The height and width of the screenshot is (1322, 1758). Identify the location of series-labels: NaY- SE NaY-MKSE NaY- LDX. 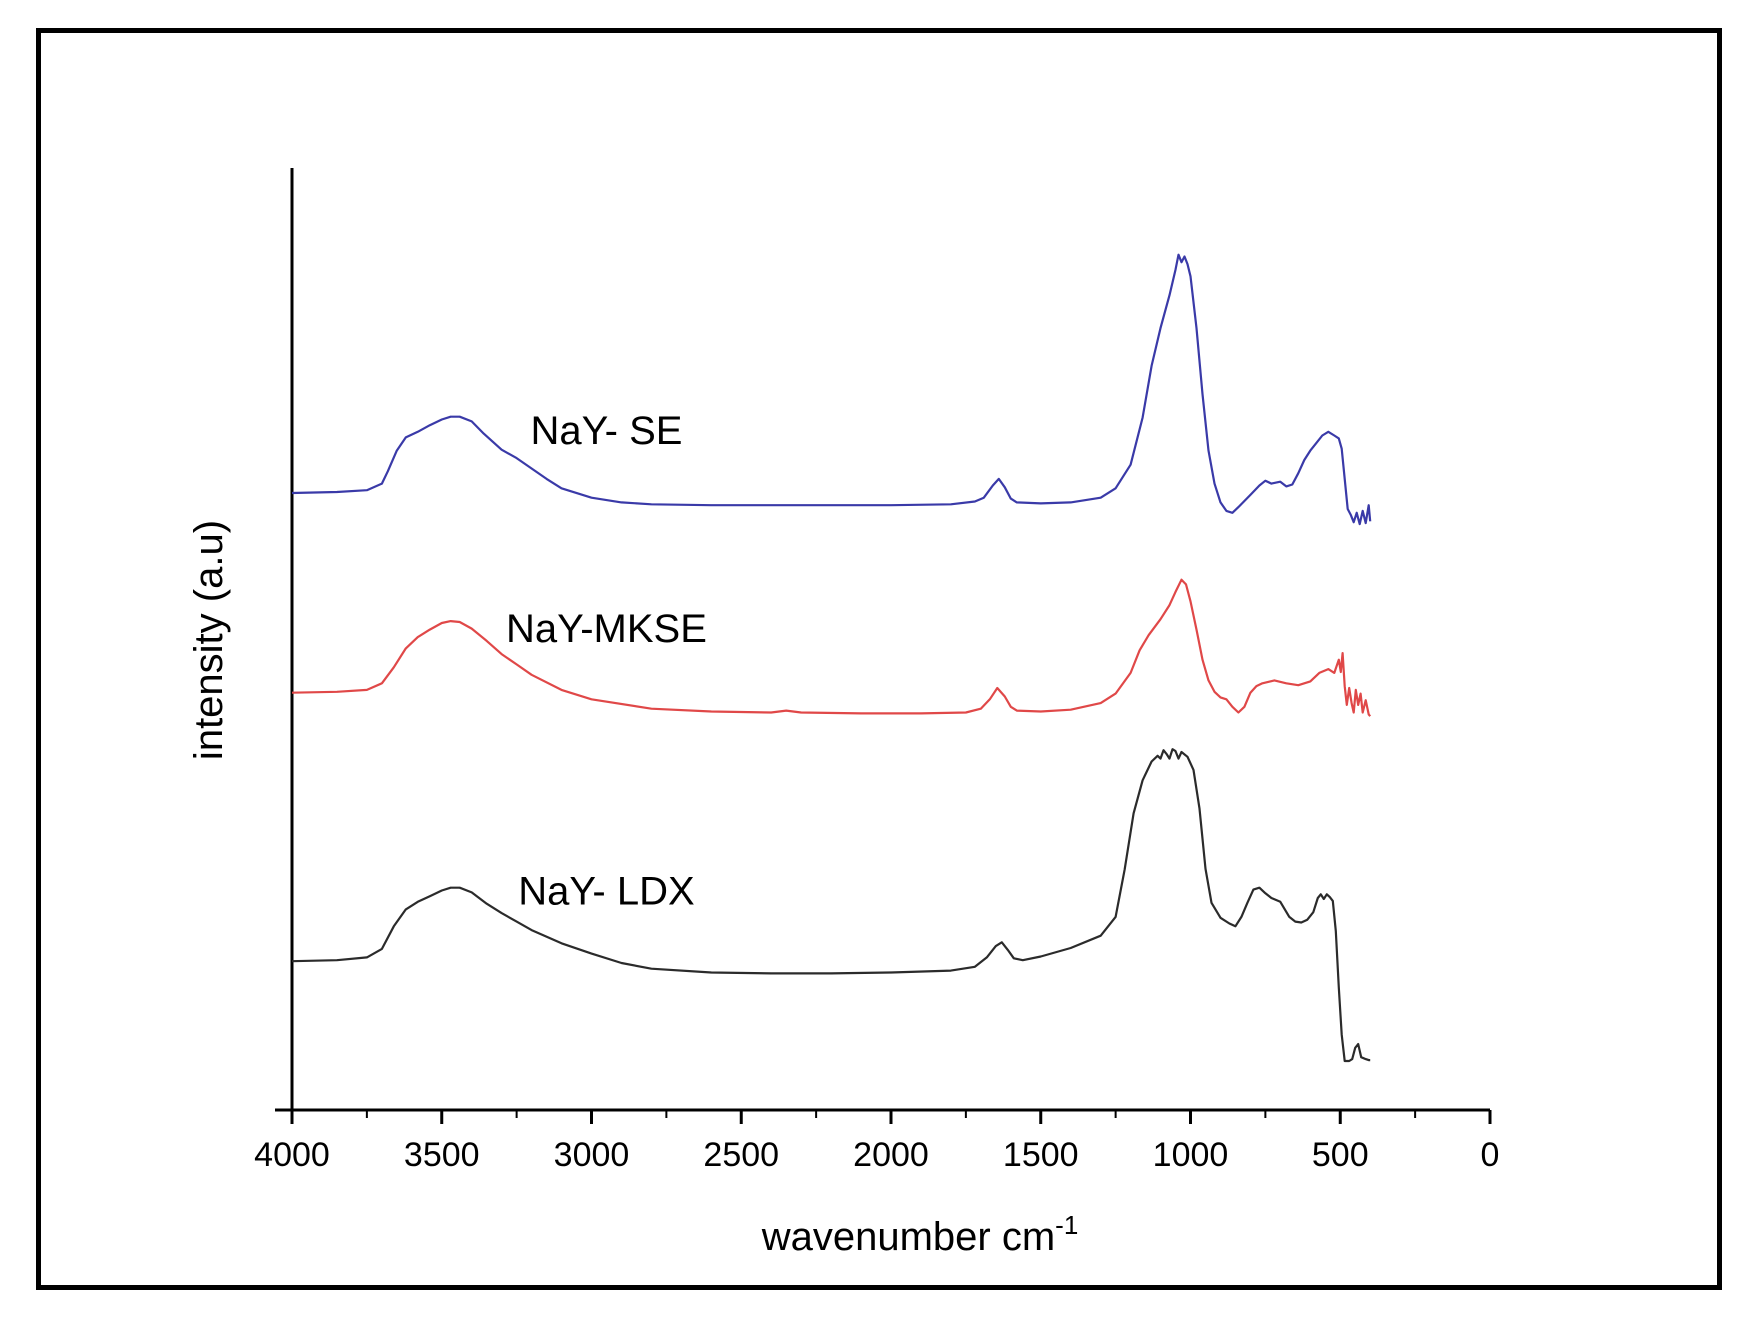
(606, 661).